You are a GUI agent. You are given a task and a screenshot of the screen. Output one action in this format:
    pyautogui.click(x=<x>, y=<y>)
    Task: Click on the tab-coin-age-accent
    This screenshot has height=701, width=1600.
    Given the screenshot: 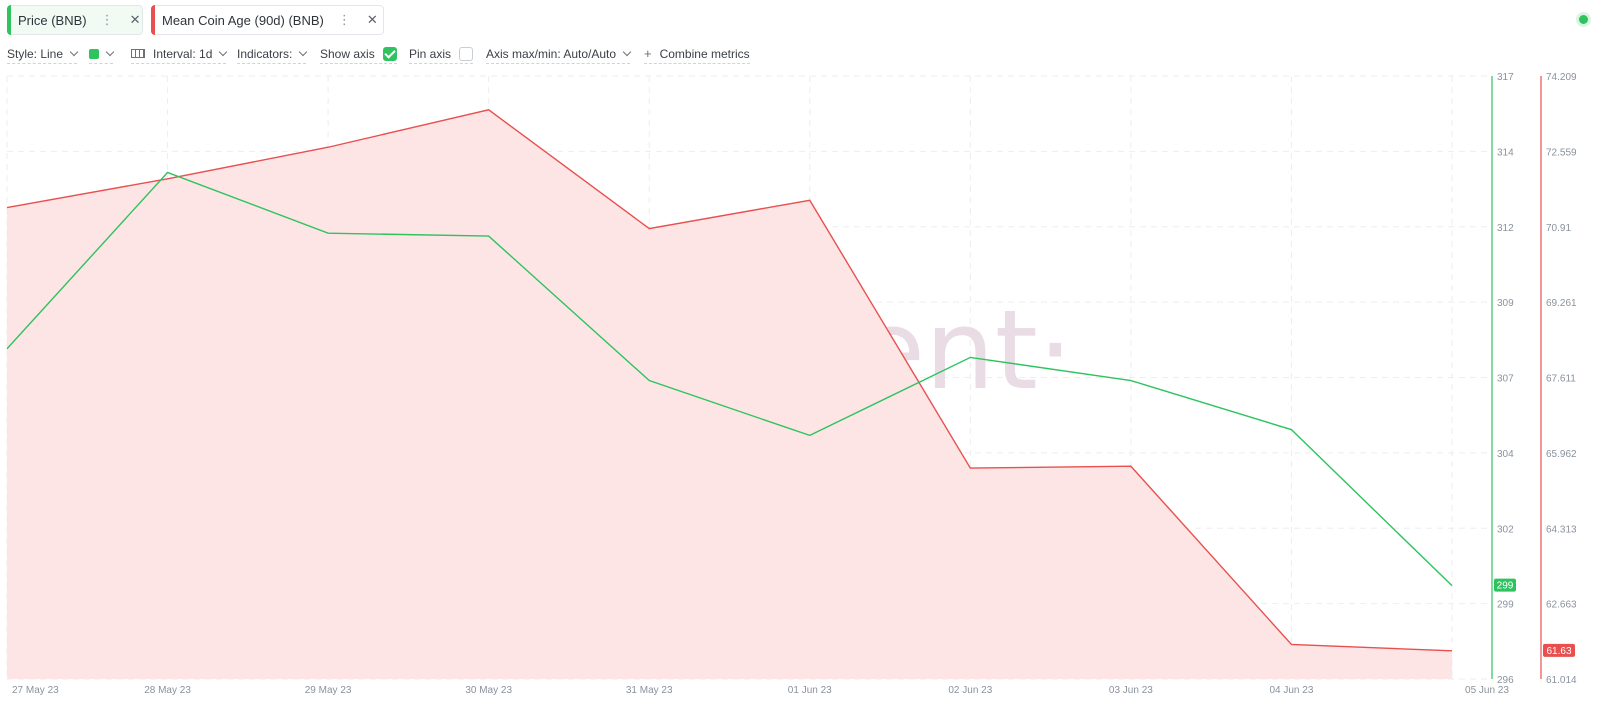 What is the action you would take?
    pyautogui.click(x=153, y=20)
    